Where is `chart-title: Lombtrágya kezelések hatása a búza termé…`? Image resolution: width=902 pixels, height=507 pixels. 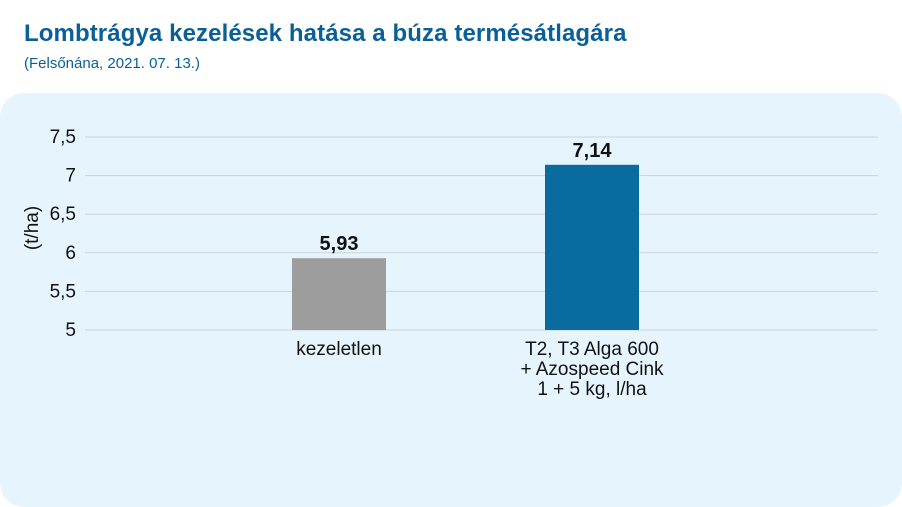 chart-title: Lombtrágya kezelések hatása a búza termé… is located at coordinates (325, 33).